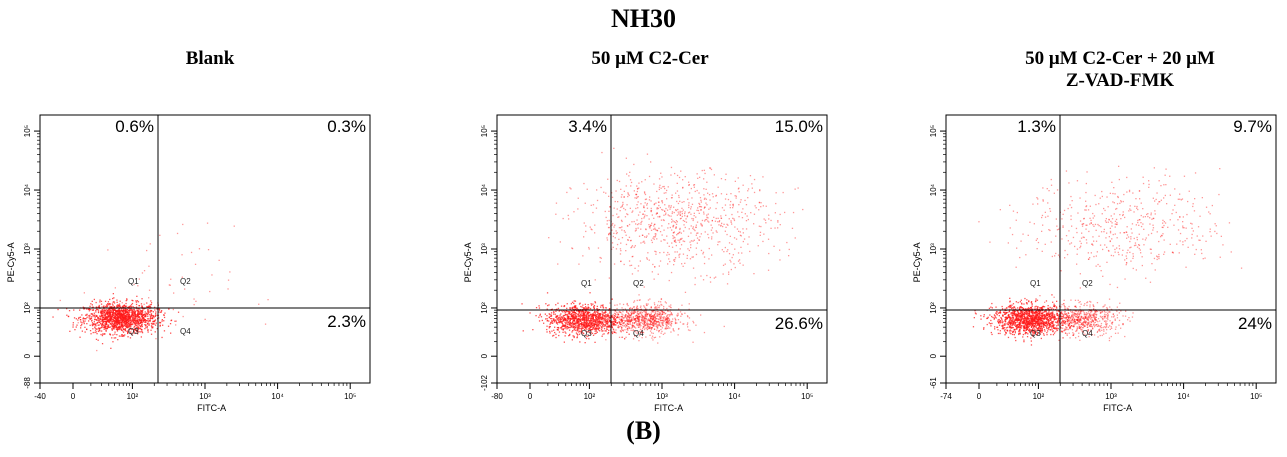 Image resolution: width=1287 pixels, height=457 pixels. I want to click on panel-2-title: 50 μM C2-Cer, so click(650, 58).